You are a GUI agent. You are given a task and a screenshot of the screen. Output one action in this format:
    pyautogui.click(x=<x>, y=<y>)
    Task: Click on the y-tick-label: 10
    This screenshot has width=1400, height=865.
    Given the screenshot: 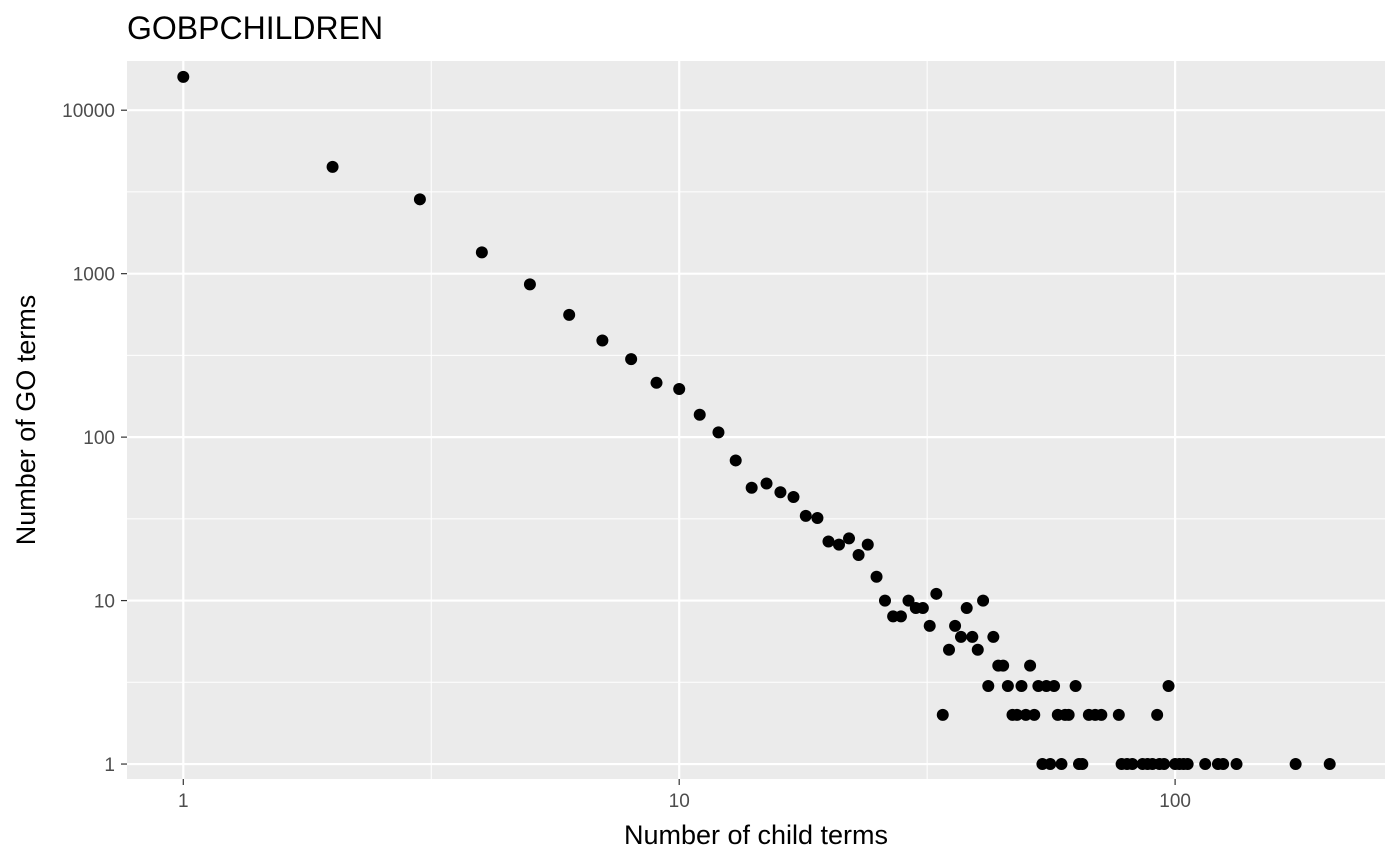 What is the action you would take?
    pyautogui.click(x=104, y=602)
    